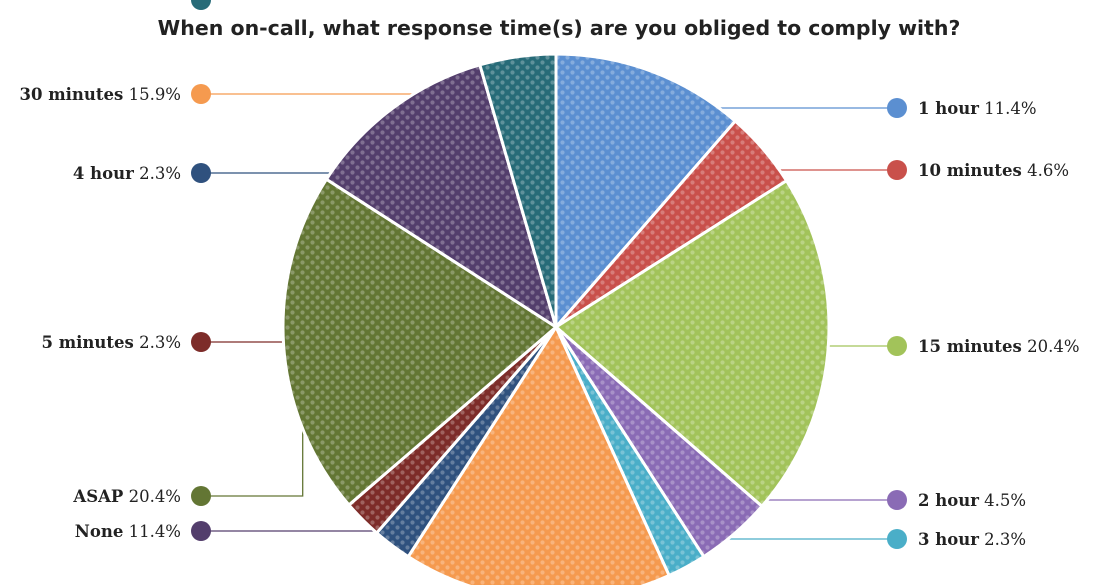 Image resolution: width=1118 pixels, height=585 pixels. What do you see at coordinates (948, 108) in the screenshot?
I see `label-name-1-hour: 1 hour` at bounding box center [948, 108].